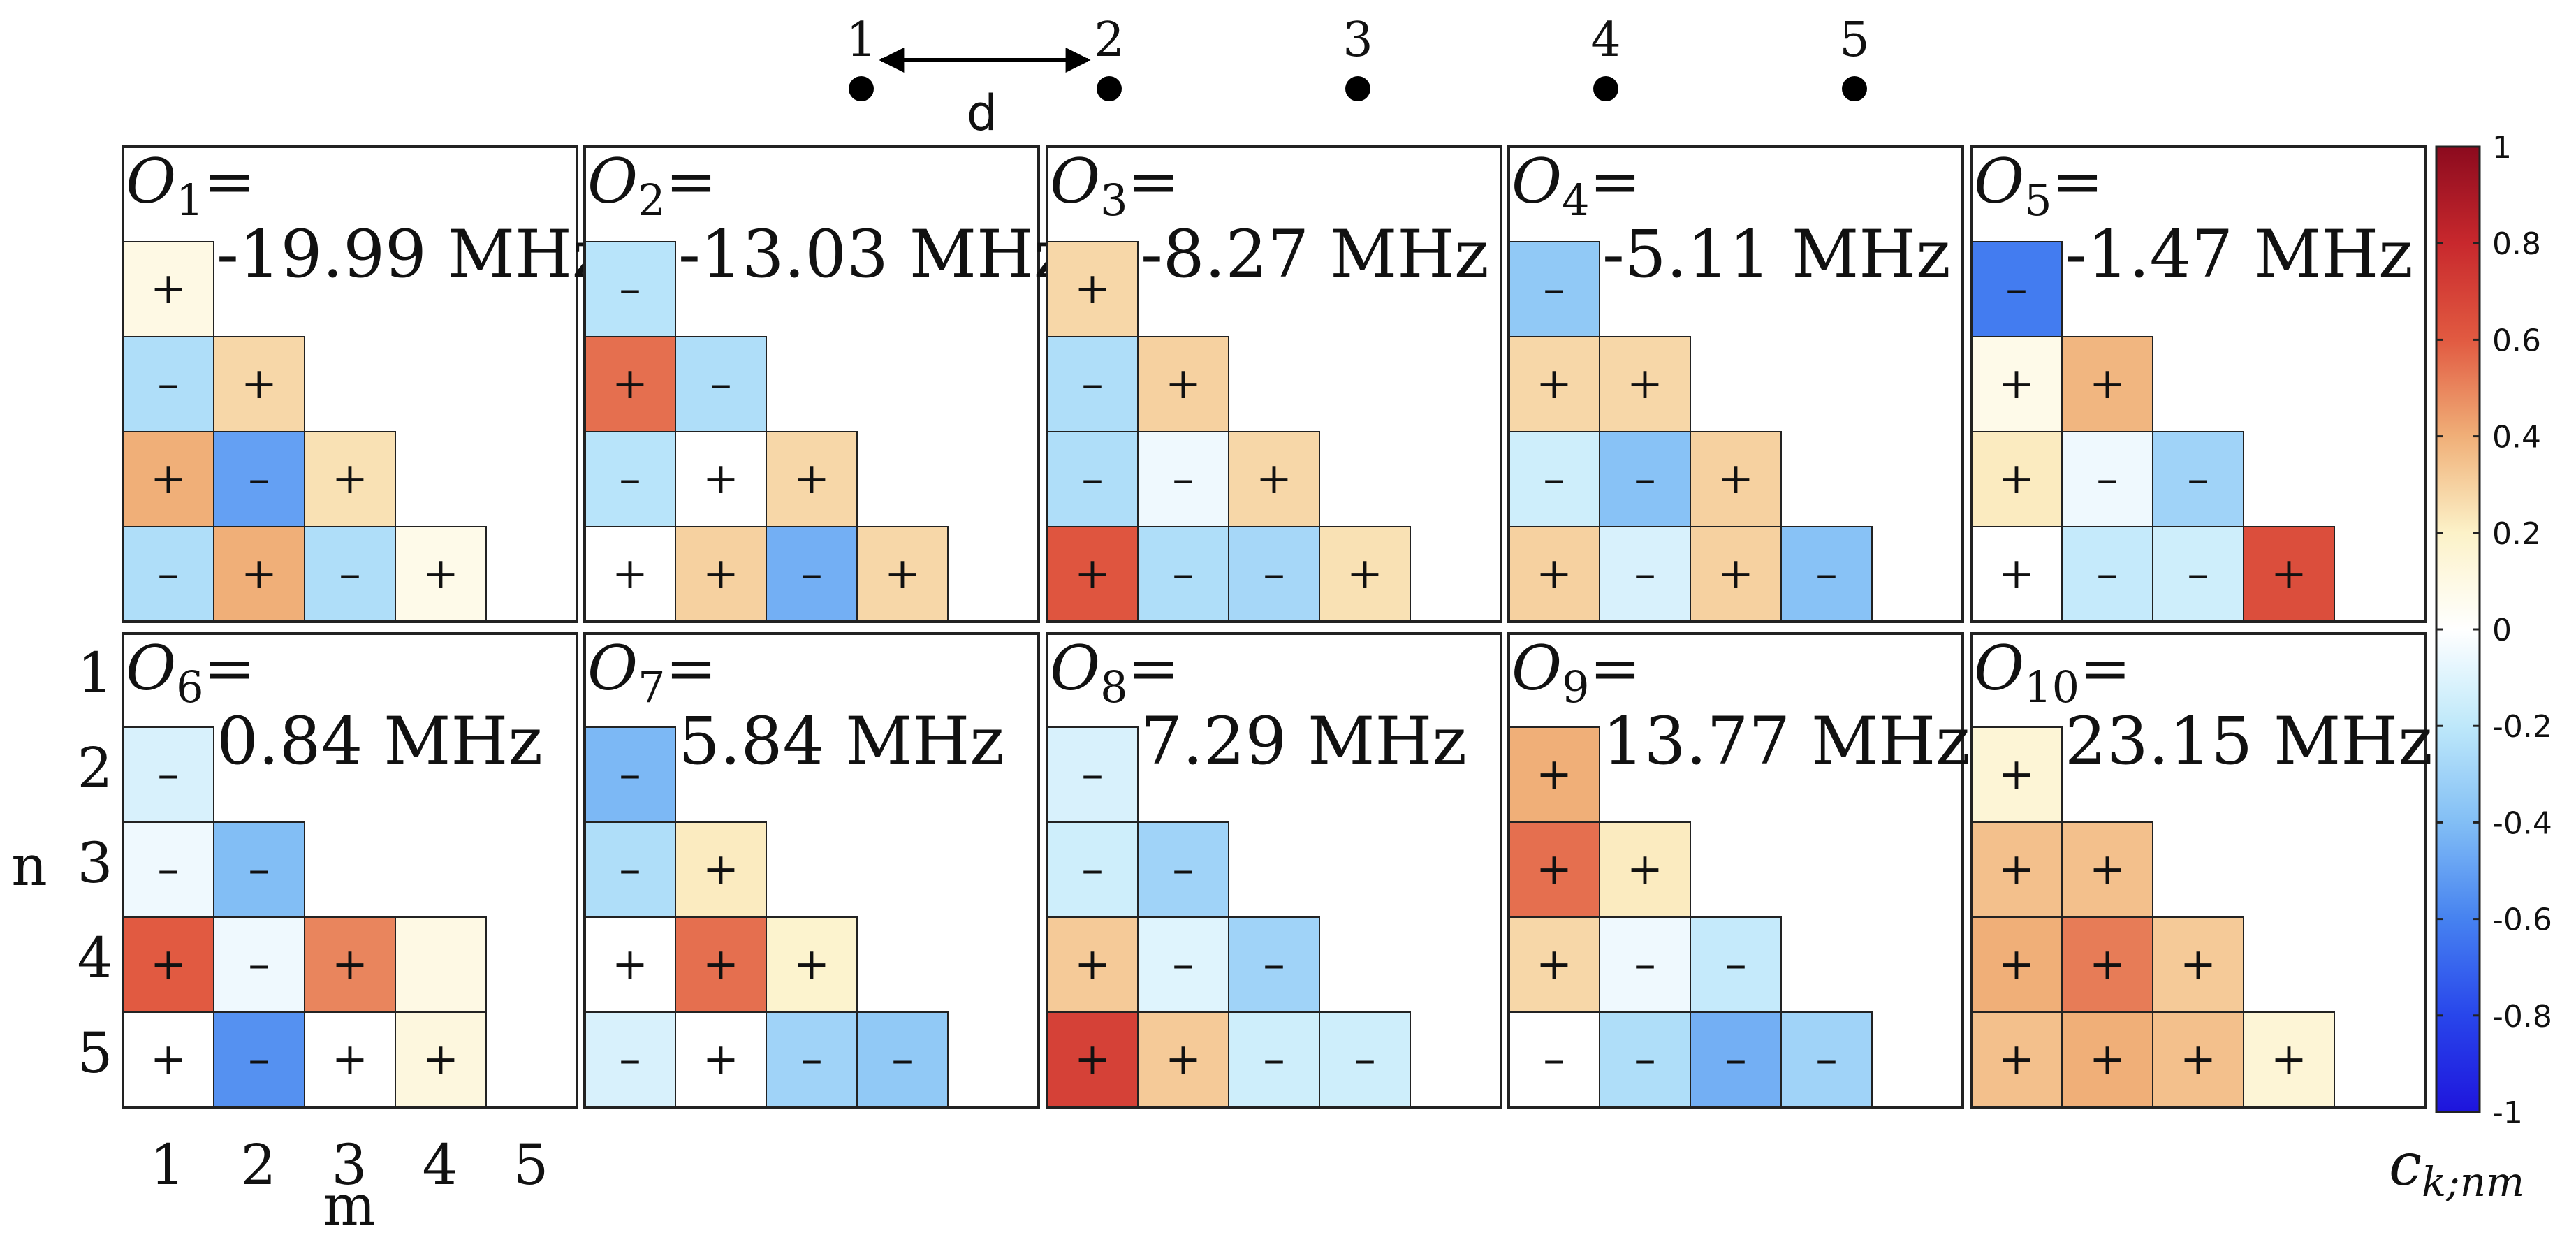 This screenshot has height=1249, width=2576. Describe the element at coordinates (1274, 384) in the screenshot. I see `panel-O3: + – + – – + + – – + O3=-8.27 MHz` at that location.